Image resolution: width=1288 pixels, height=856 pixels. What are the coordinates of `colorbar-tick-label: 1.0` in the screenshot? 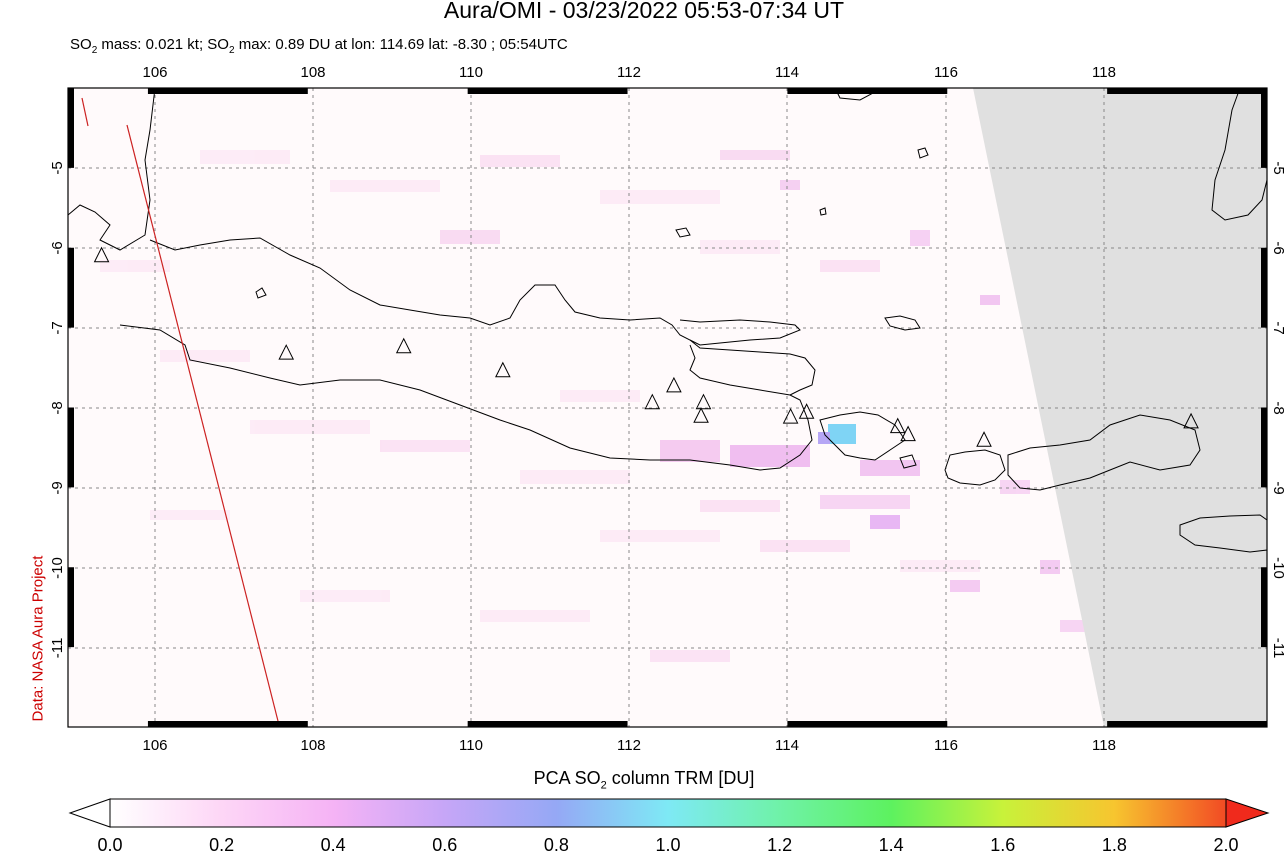 It's located at (668, 845).